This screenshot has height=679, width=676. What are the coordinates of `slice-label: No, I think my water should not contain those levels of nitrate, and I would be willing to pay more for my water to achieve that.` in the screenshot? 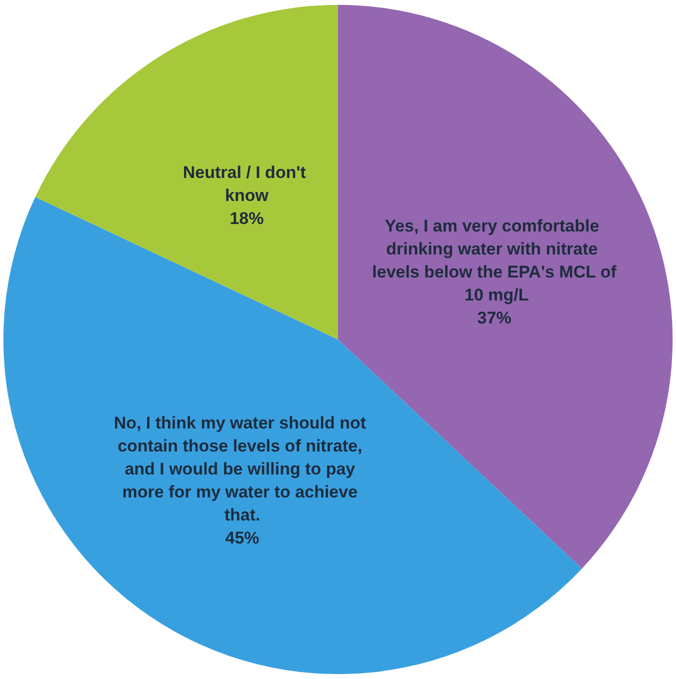 It's located at (242, 468).